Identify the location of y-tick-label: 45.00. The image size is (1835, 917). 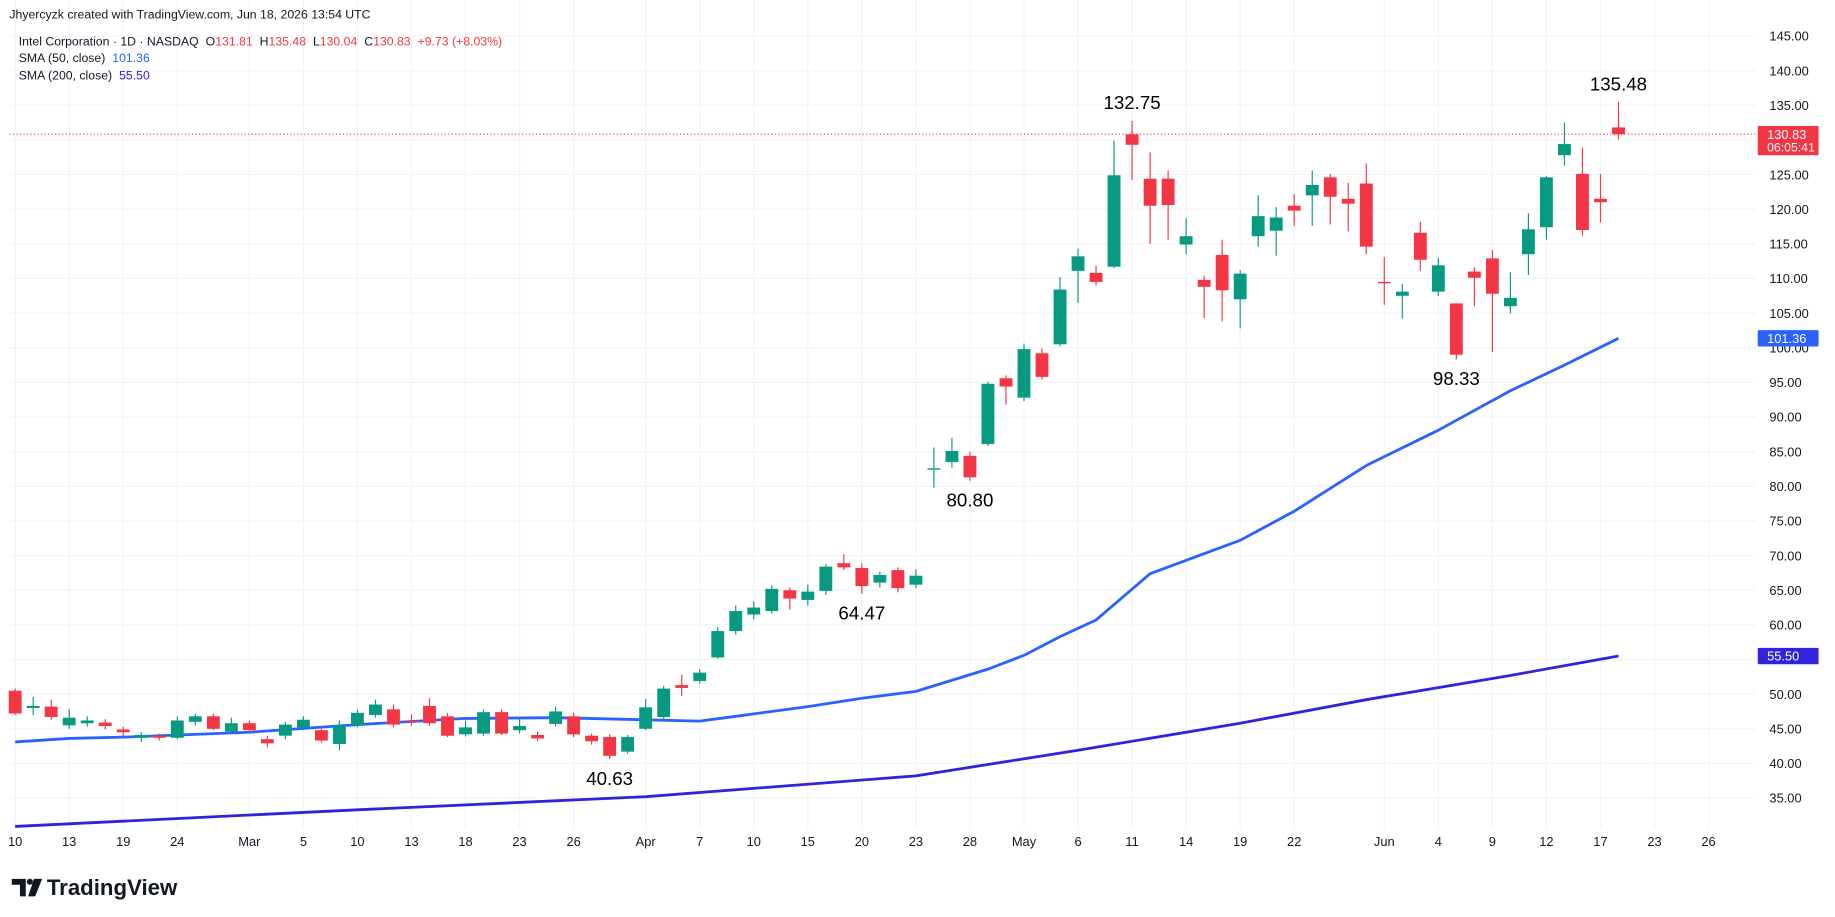
(1785, 728).